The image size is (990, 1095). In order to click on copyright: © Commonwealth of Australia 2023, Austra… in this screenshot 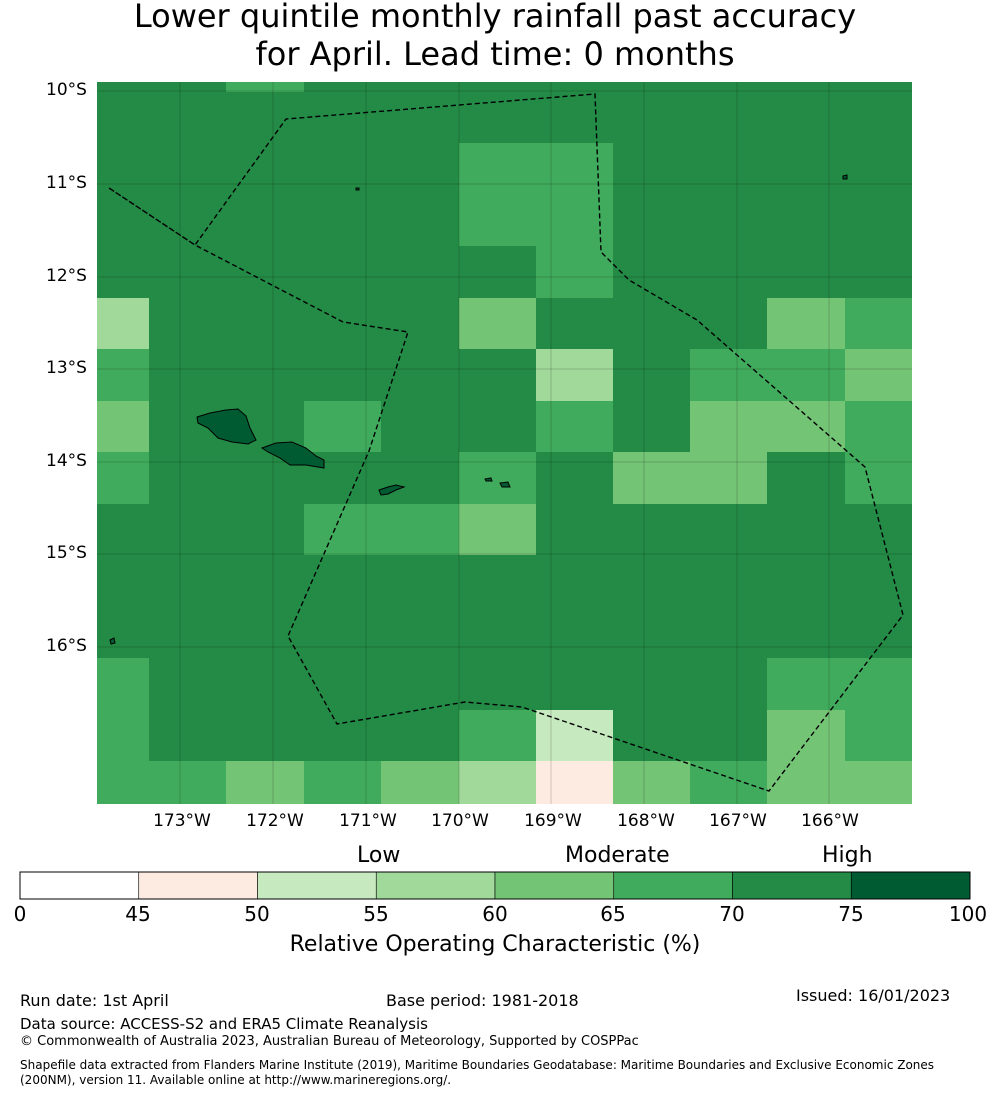, I will do `click(329, 1041)`.